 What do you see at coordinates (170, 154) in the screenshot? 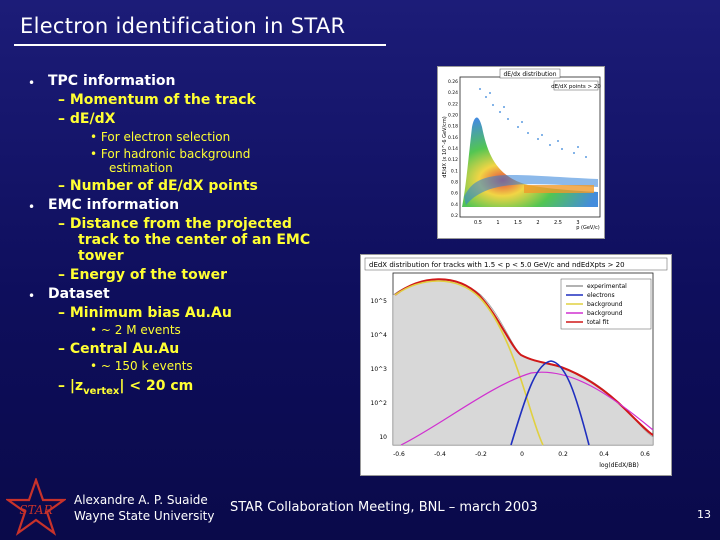
I see `tpc-hadronic-bg: • For hadronic background` at bounding box center [170, 154].